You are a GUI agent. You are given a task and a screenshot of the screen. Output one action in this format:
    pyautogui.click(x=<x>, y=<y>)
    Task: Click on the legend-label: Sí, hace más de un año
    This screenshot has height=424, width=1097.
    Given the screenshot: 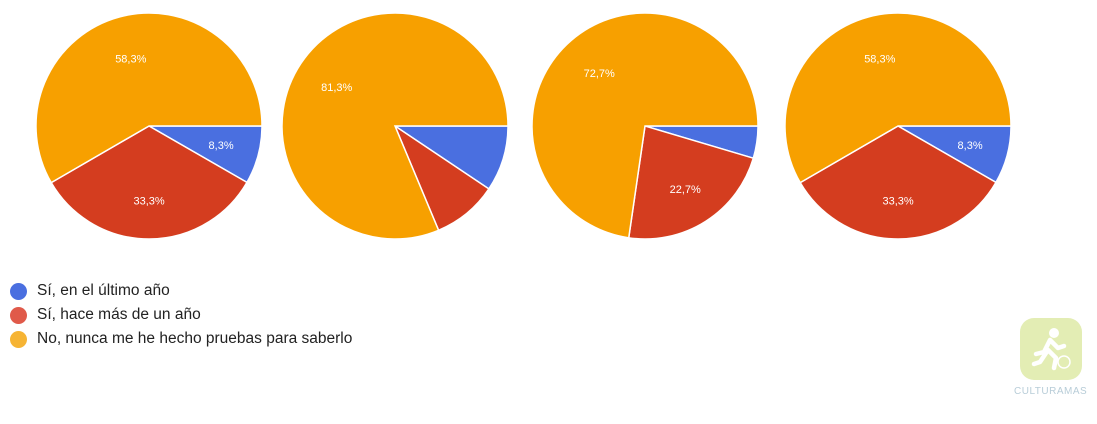 What is the action you would take?
    pyautogui.click(x=119, y=314)
    